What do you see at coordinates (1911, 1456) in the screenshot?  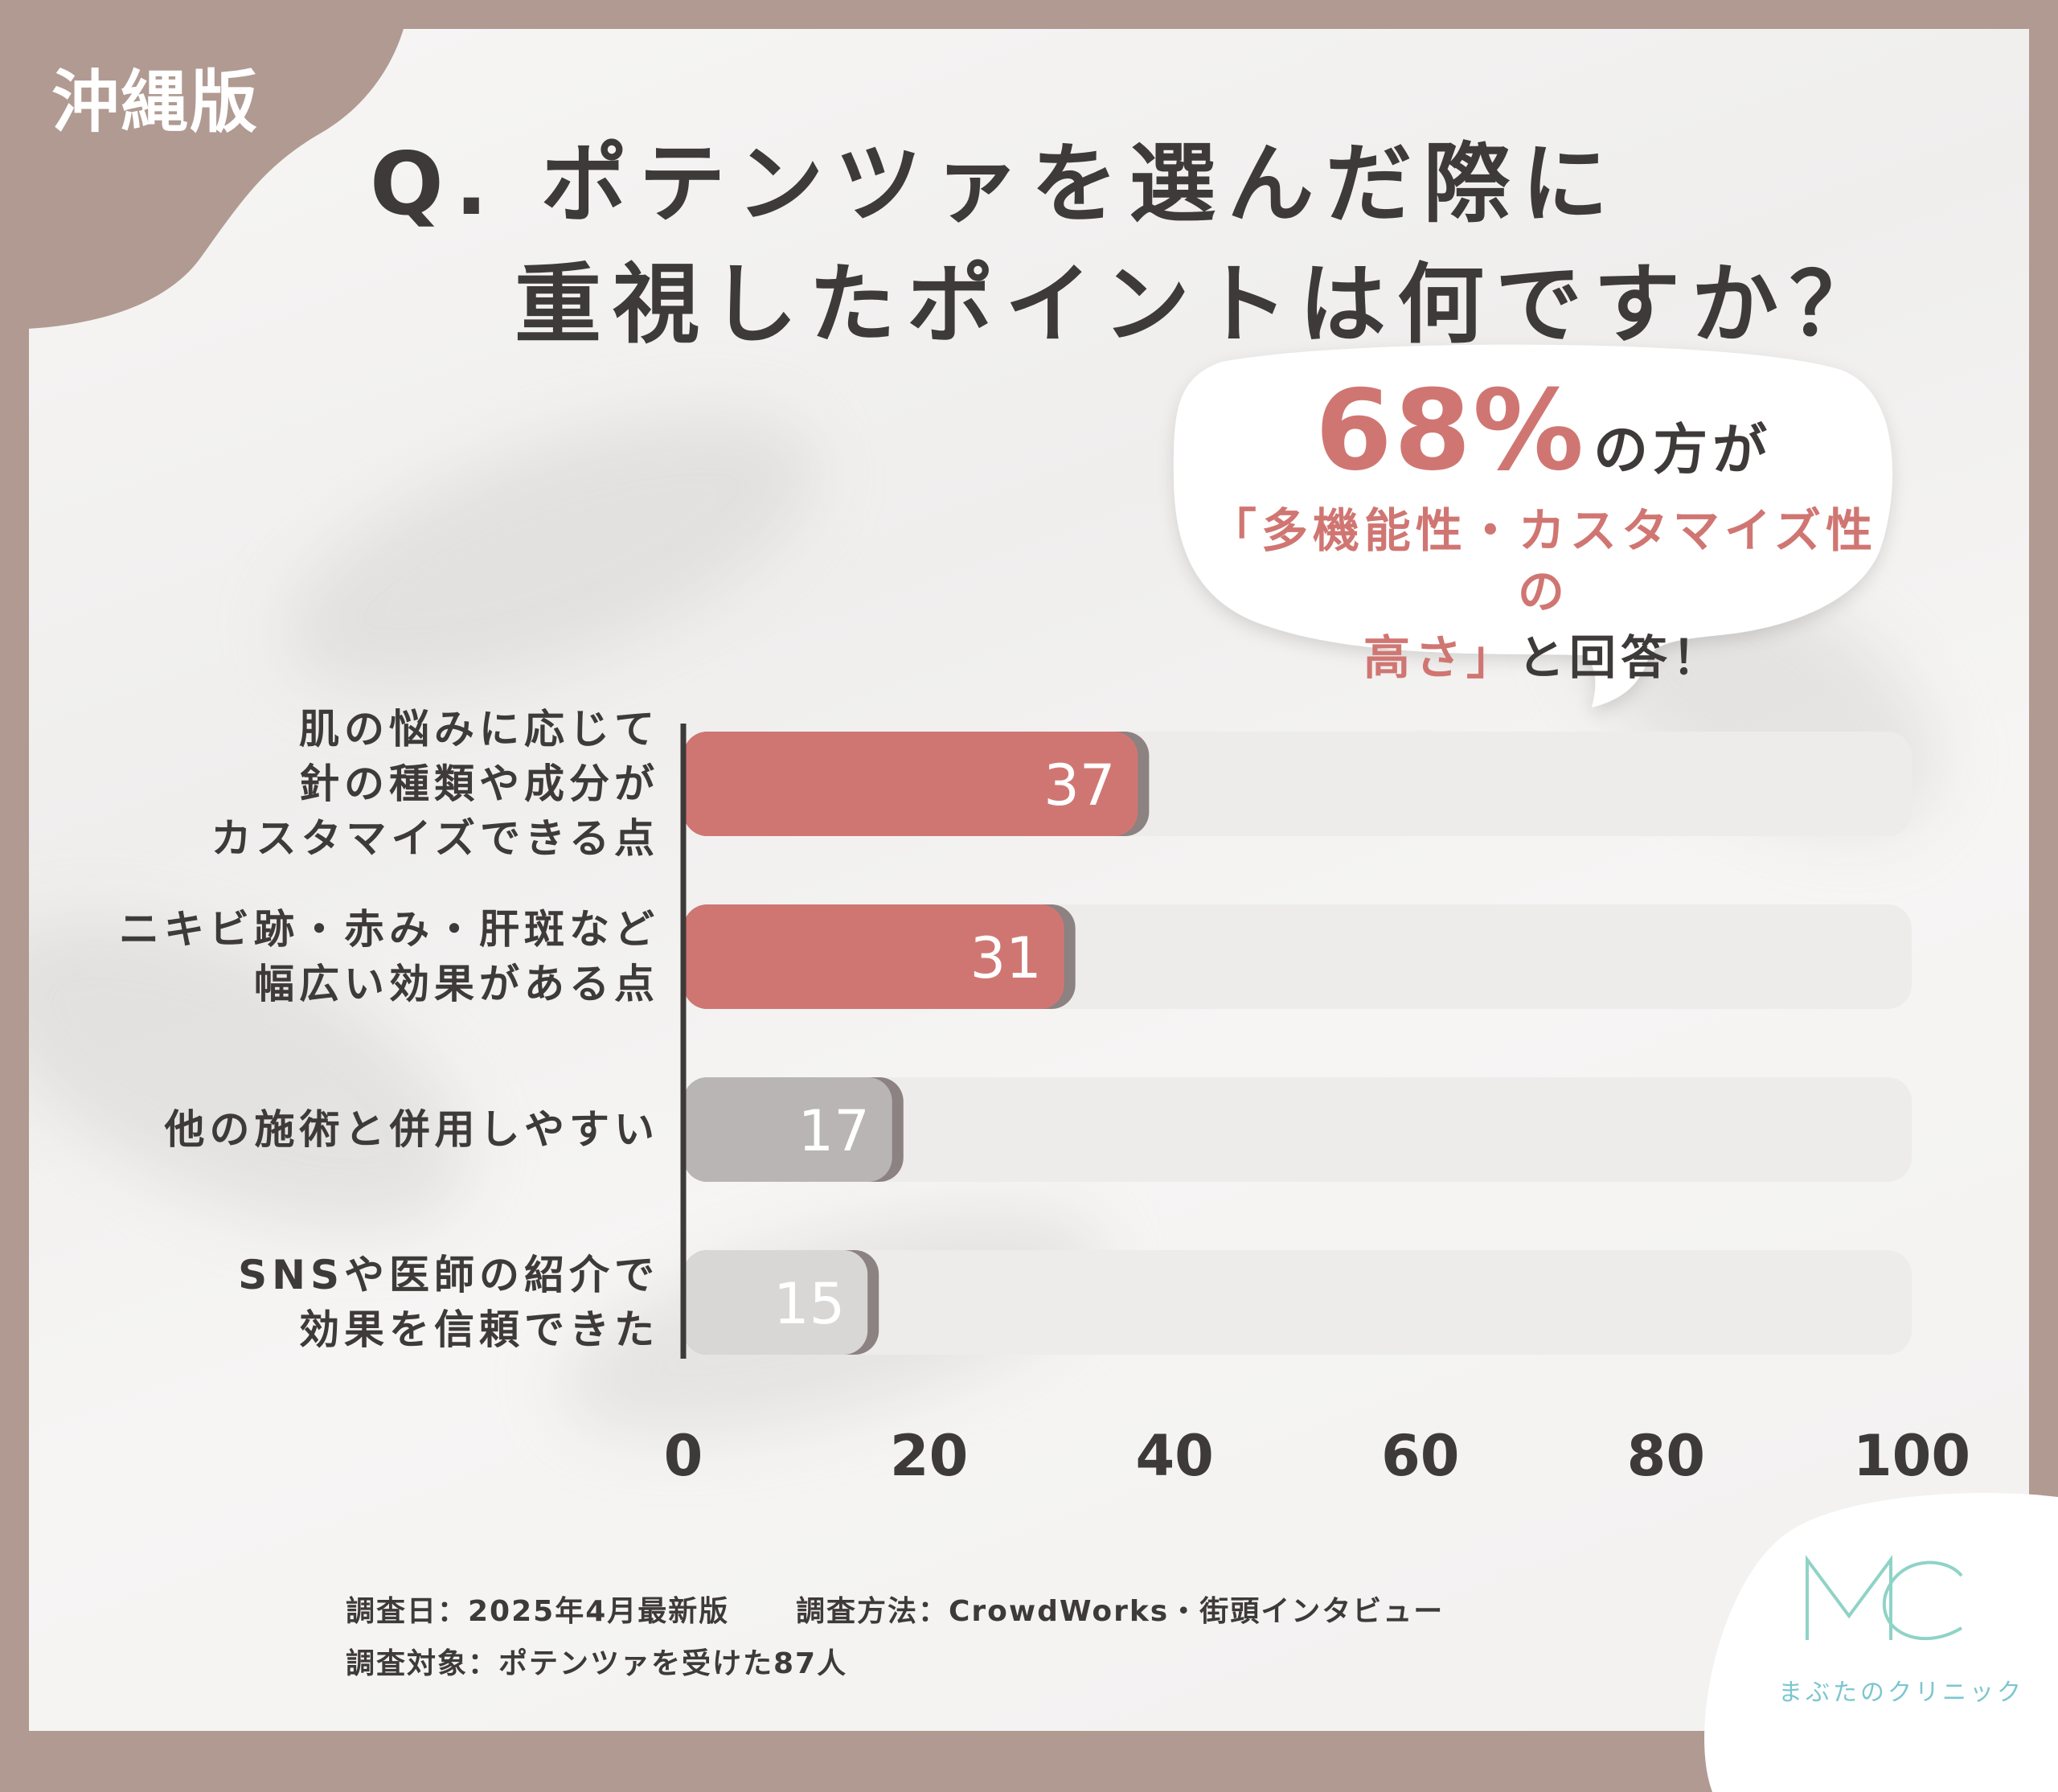 I see `x-tick-label: 100` at bounding box center [1911, 1456].